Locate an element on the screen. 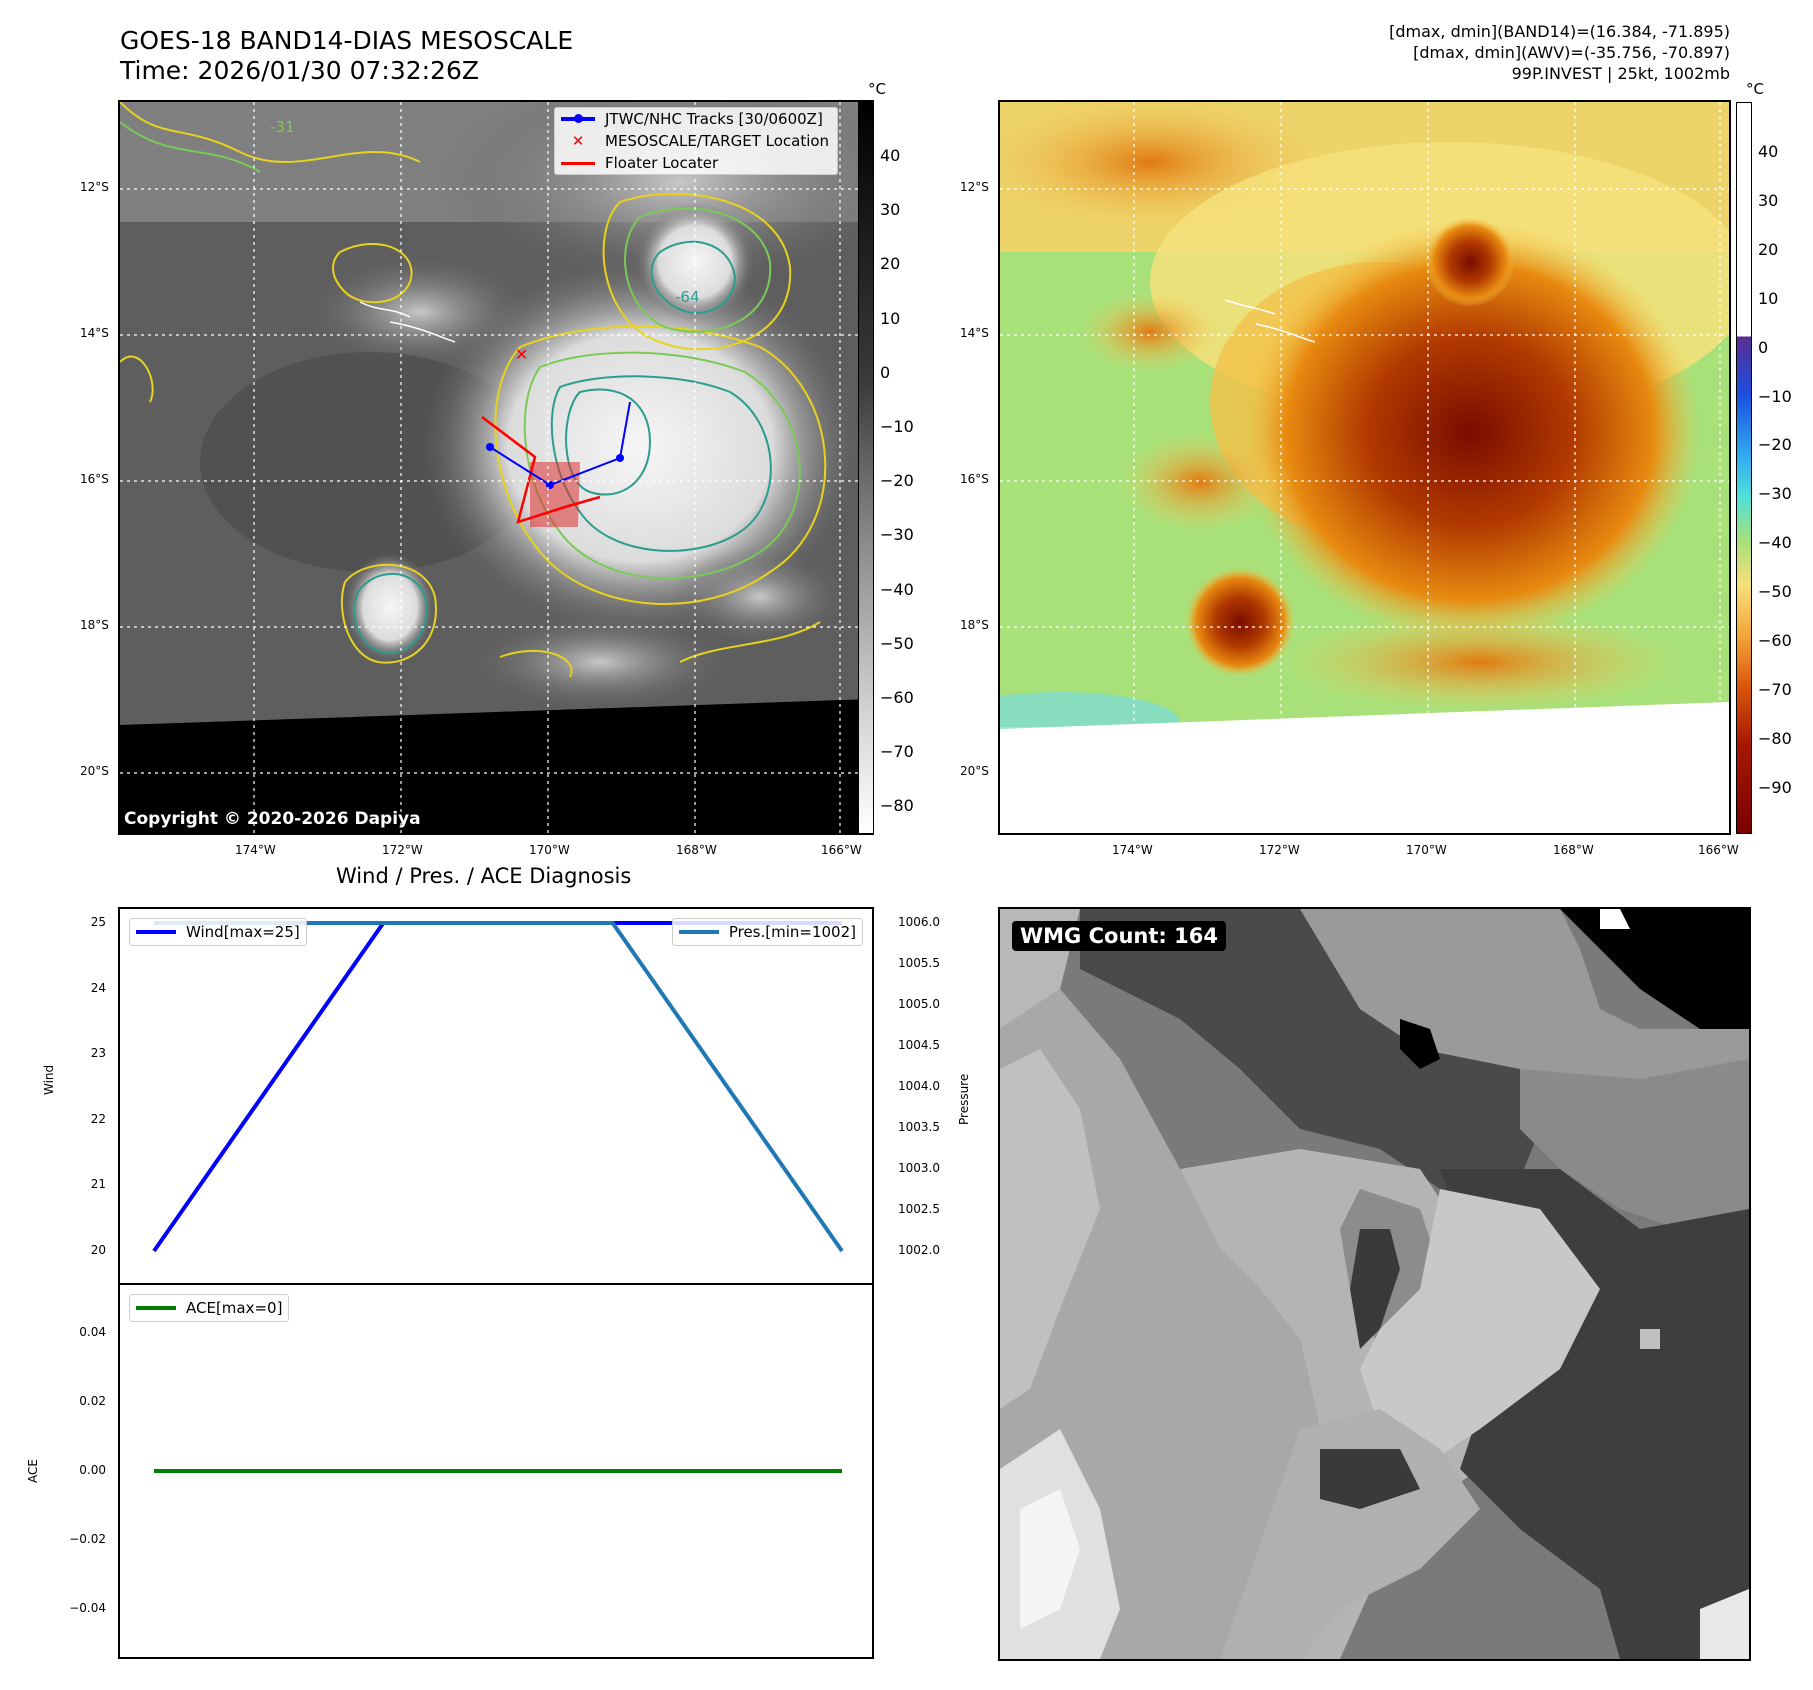  pressure-tick-label: 1004.0 is located at coordinates (919, 1086).